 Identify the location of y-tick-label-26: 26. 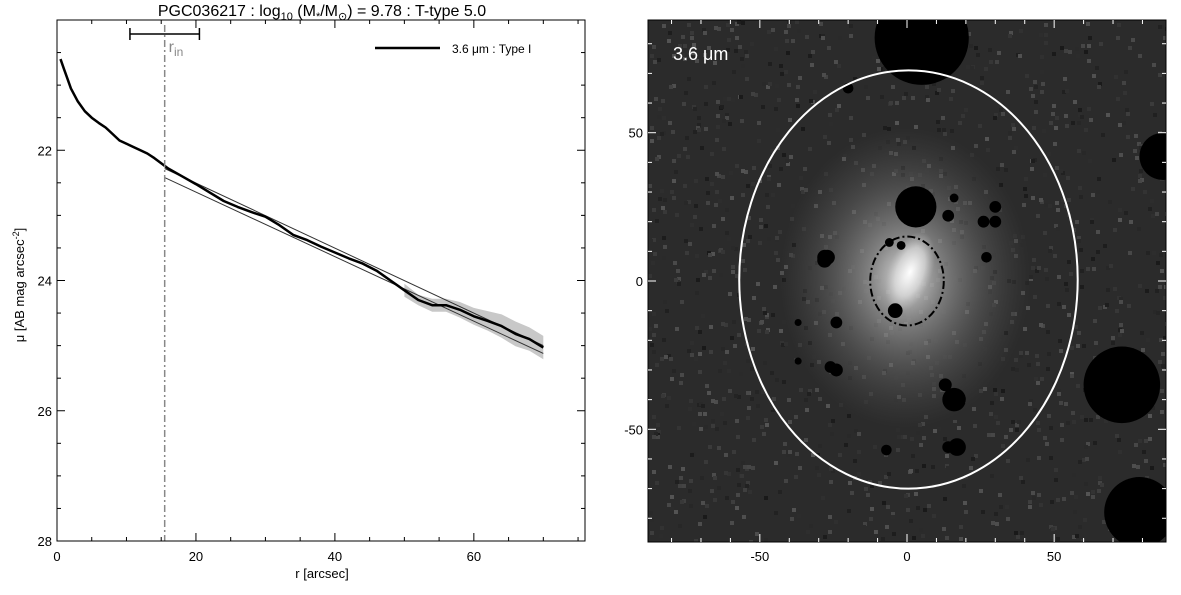
(45, 411).